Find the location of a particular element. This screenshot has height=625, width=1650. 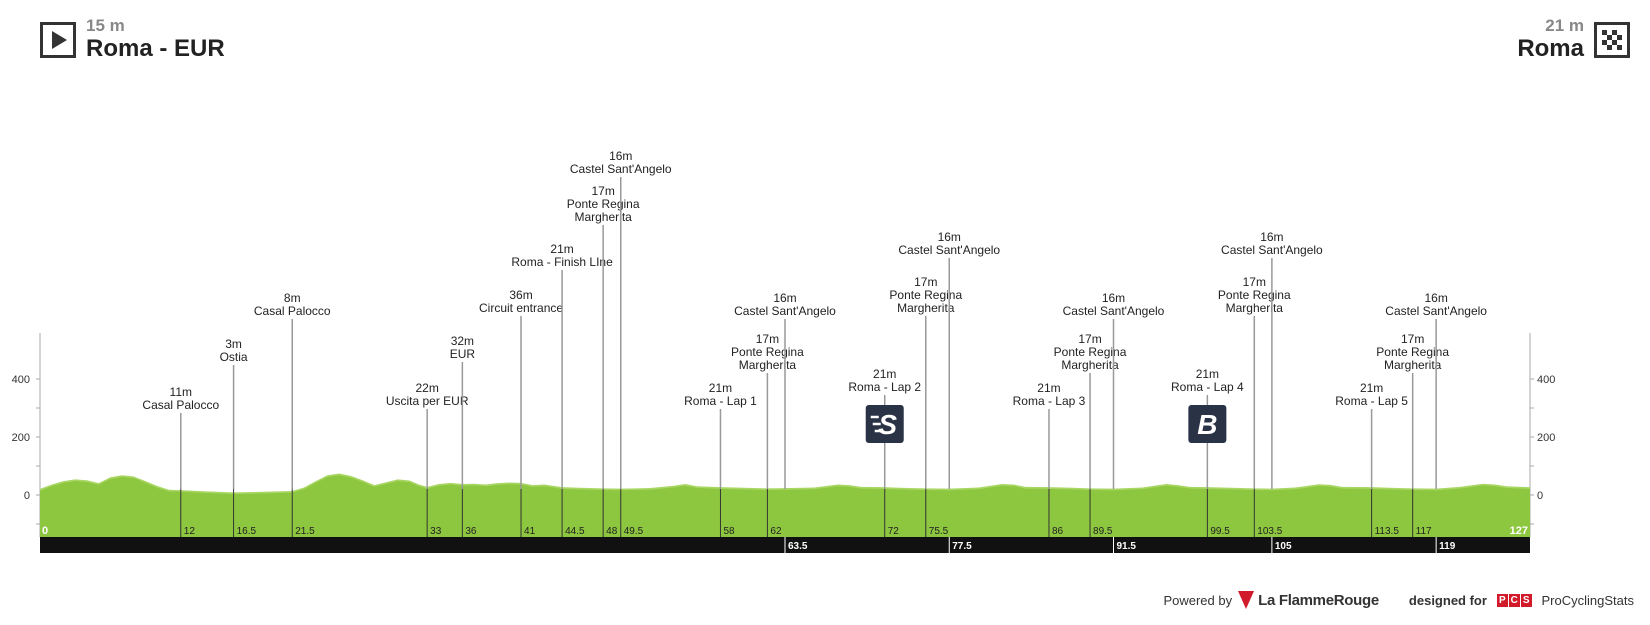

start-name: Roma - EUR is located at coordinates (155, 48).